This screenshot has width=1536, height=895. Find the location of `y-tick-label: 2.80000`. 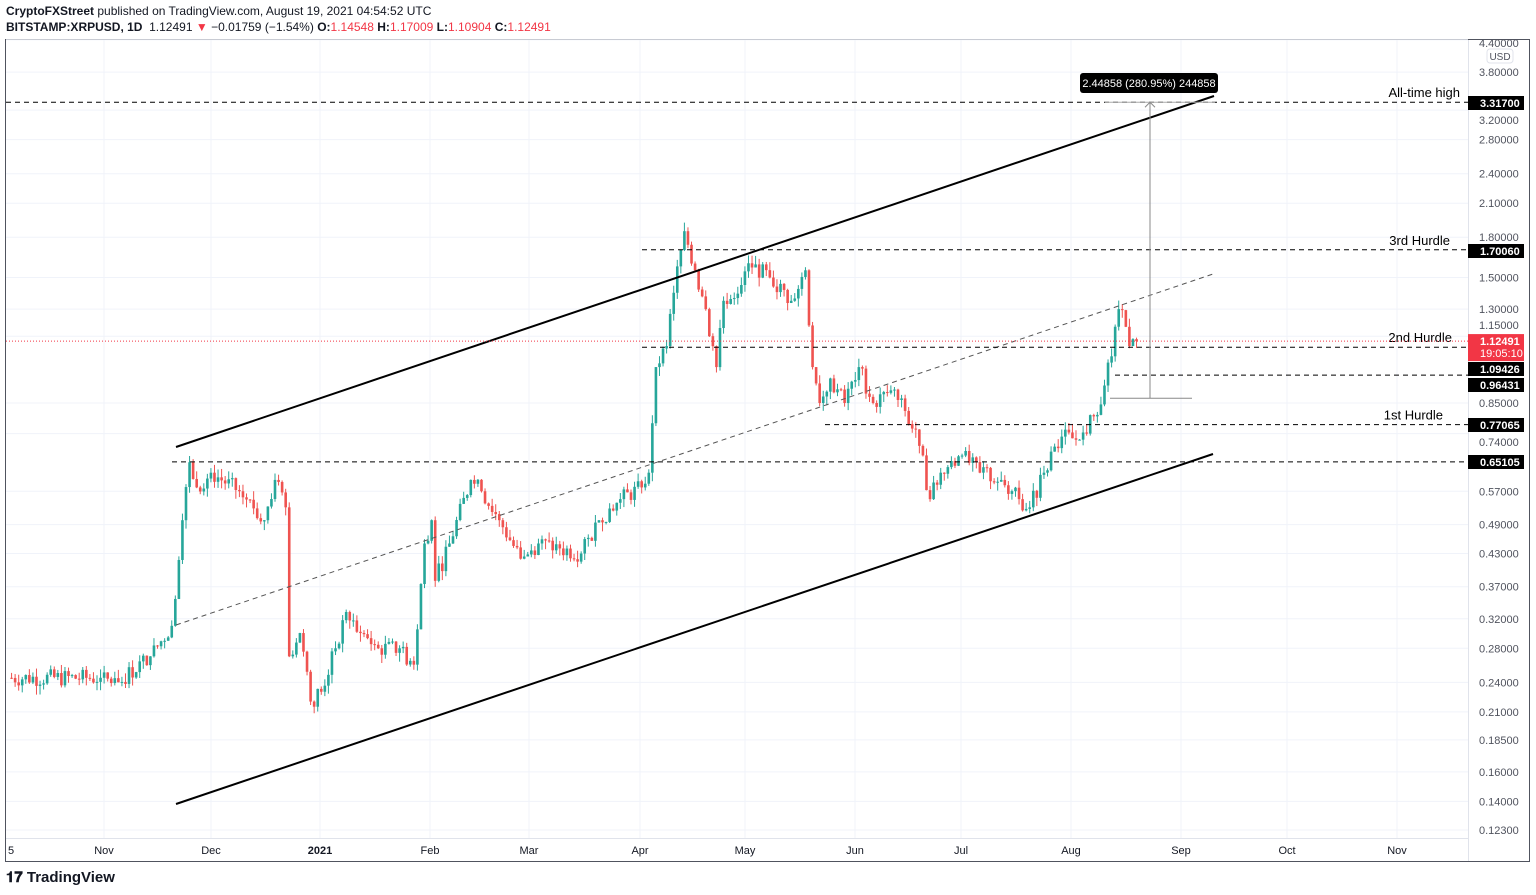

y-tick-label: 2.80000 is located at coordinates (1499, 141).